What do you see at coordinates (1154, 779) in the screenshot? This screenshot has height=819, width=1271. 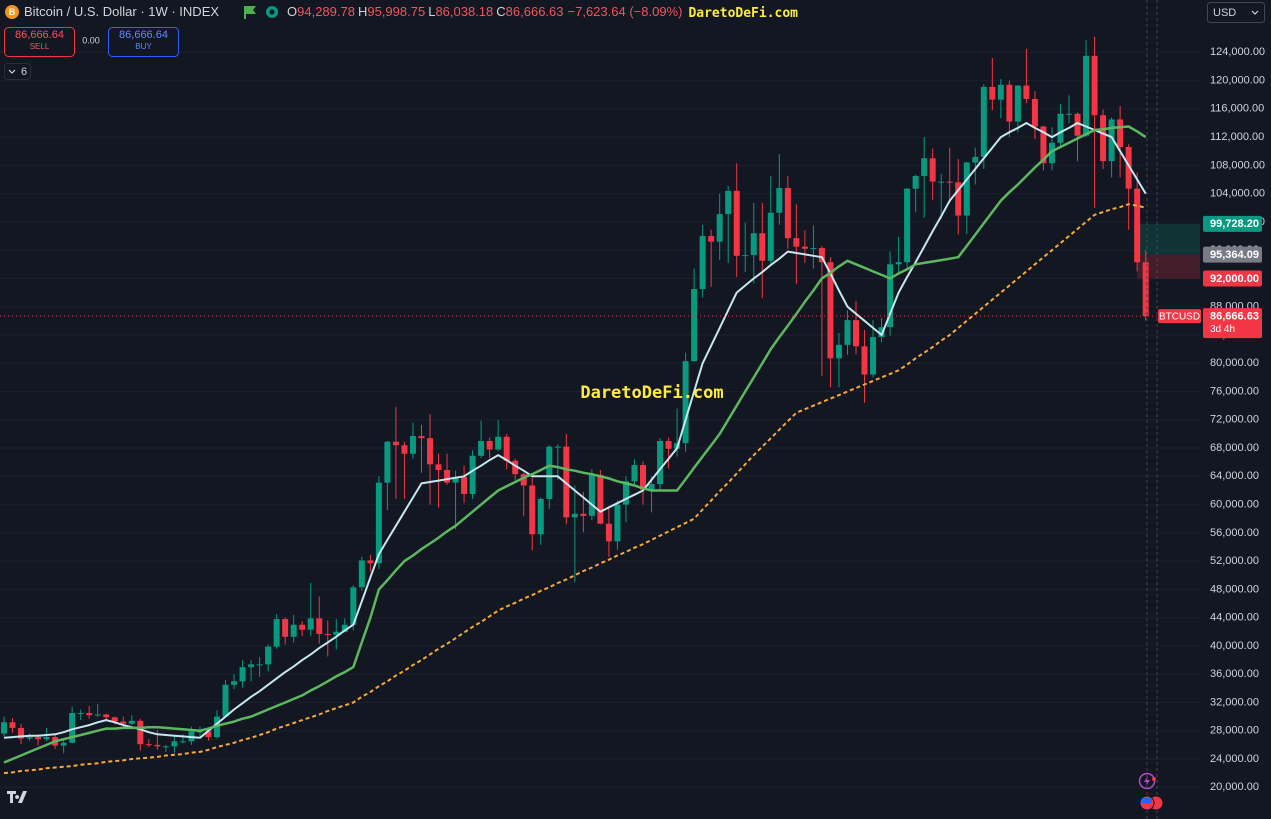 I see `event-badge` at bounding box center [1154, 779].